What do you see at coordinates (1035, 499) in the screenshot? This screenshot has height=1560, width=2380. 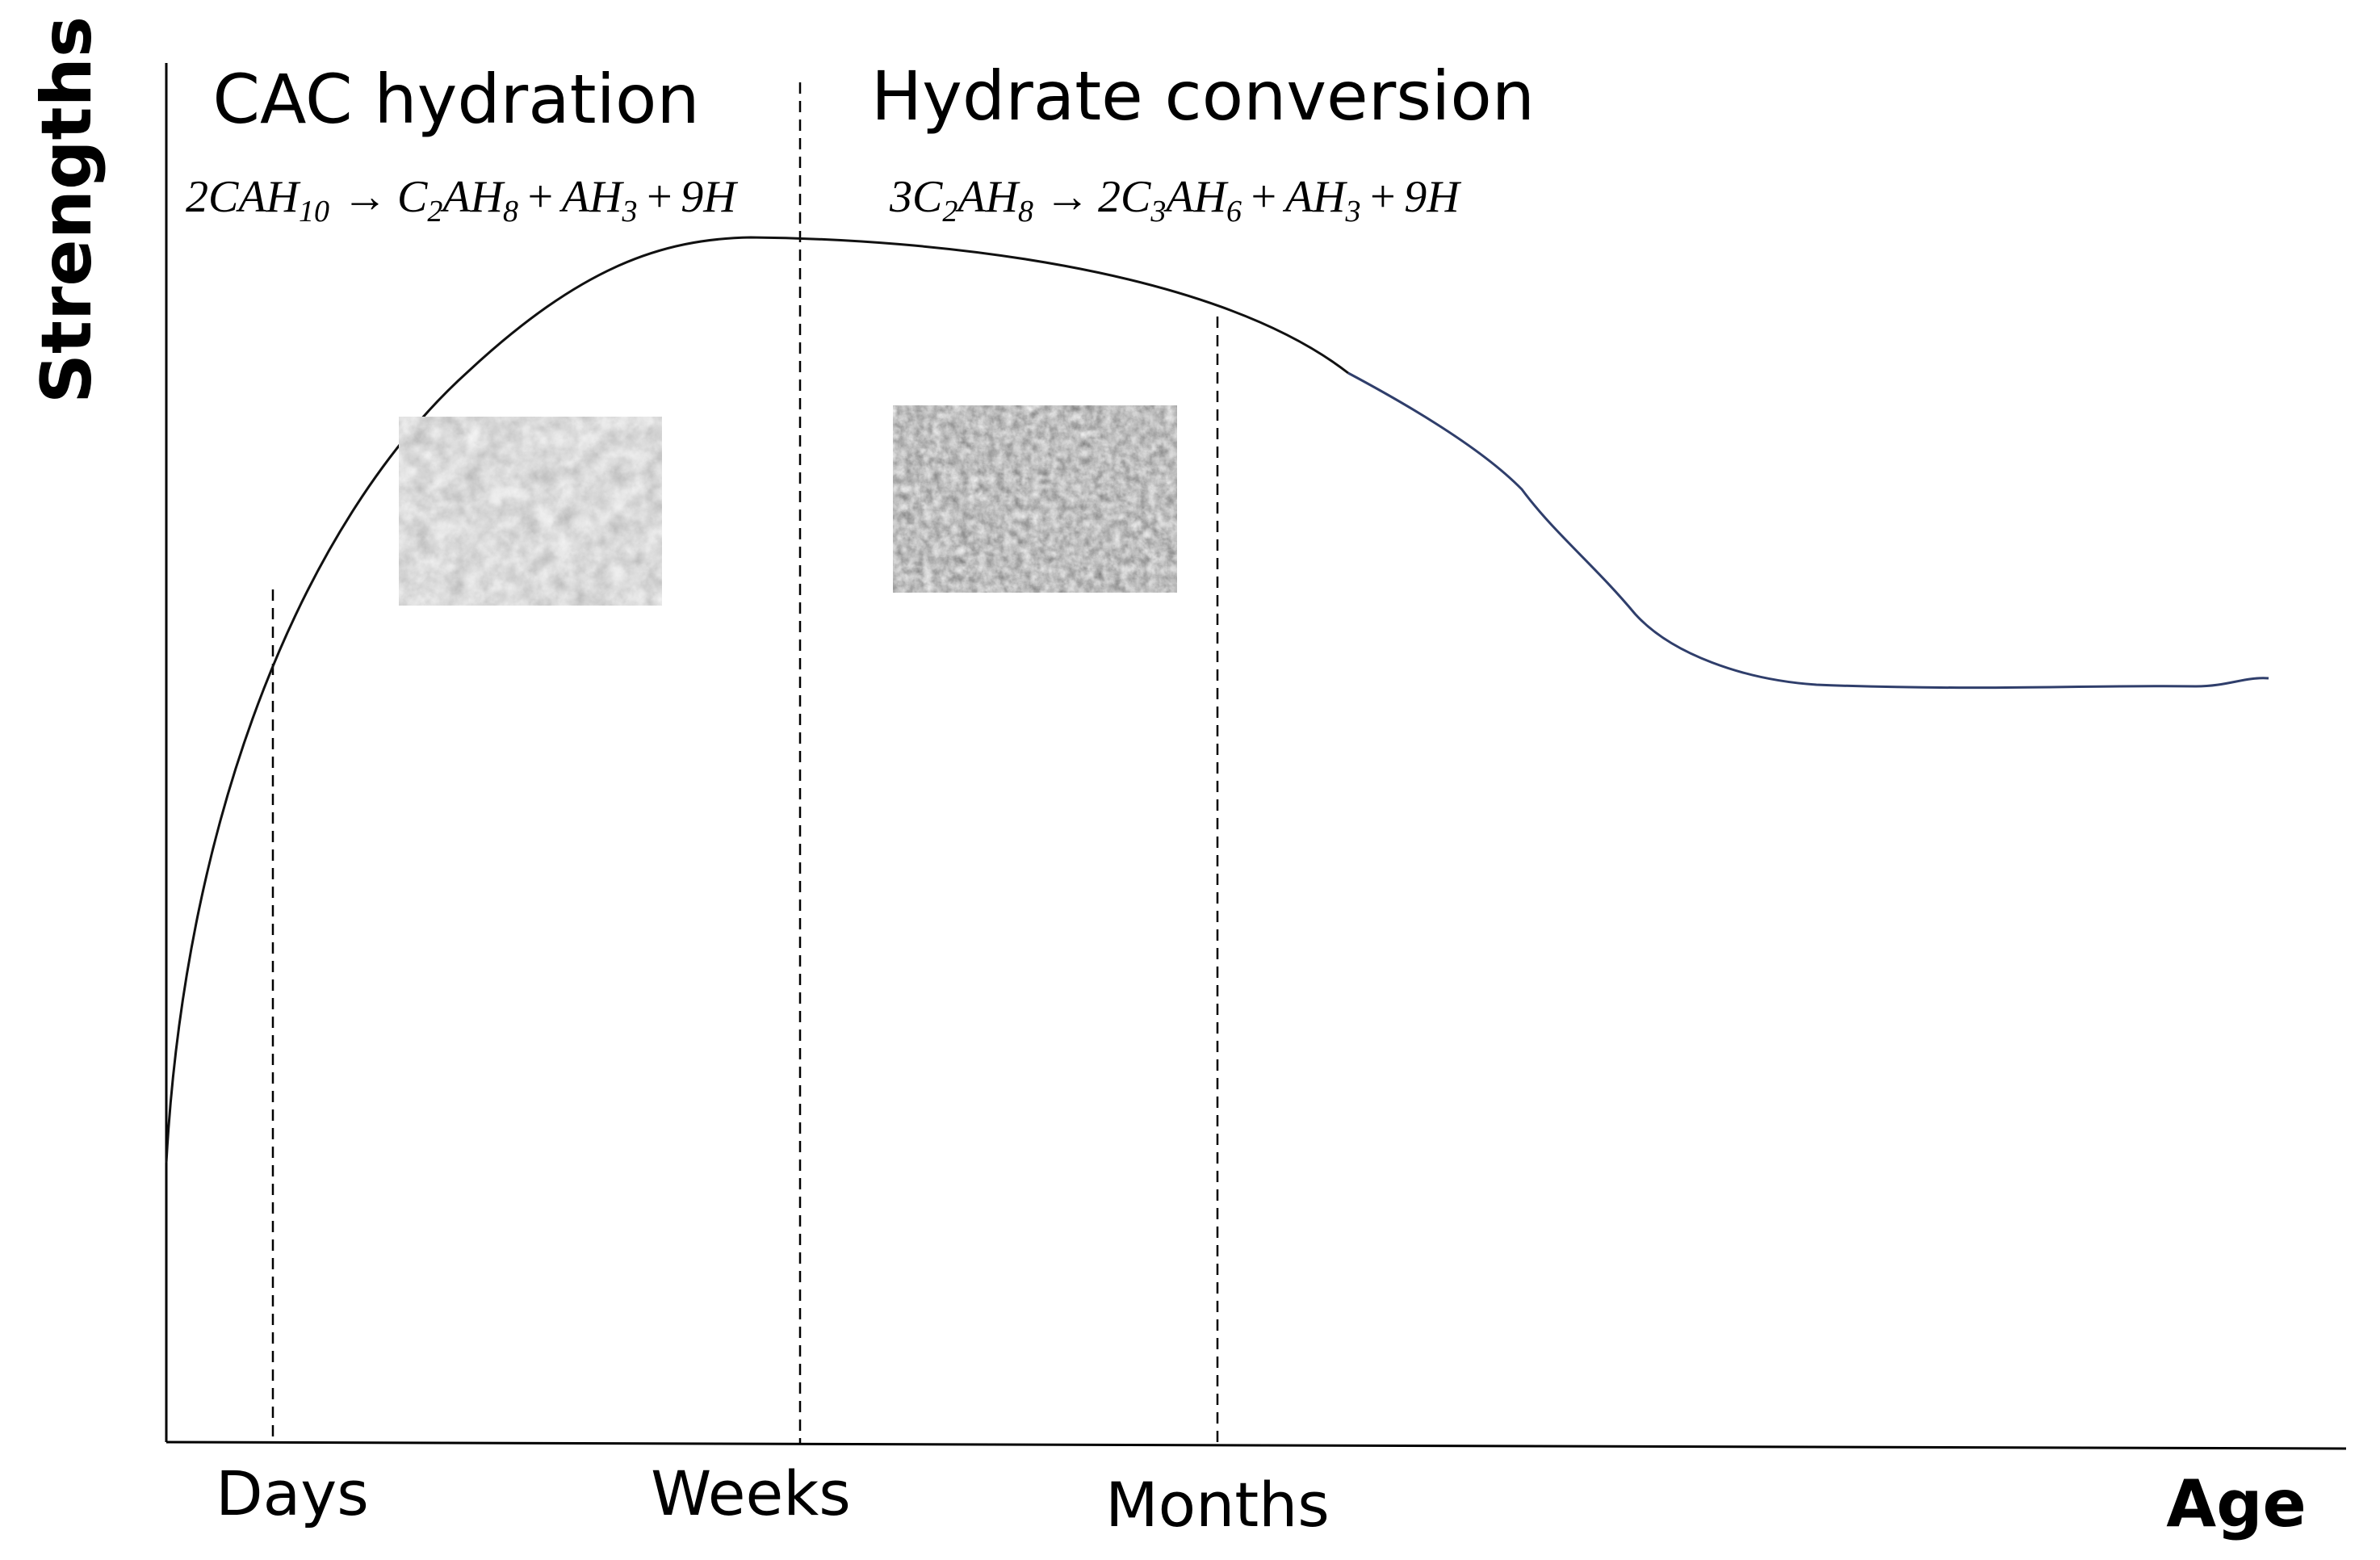 I see `sem-micrograph-c3ah6` at bounding box center [1035, 499].